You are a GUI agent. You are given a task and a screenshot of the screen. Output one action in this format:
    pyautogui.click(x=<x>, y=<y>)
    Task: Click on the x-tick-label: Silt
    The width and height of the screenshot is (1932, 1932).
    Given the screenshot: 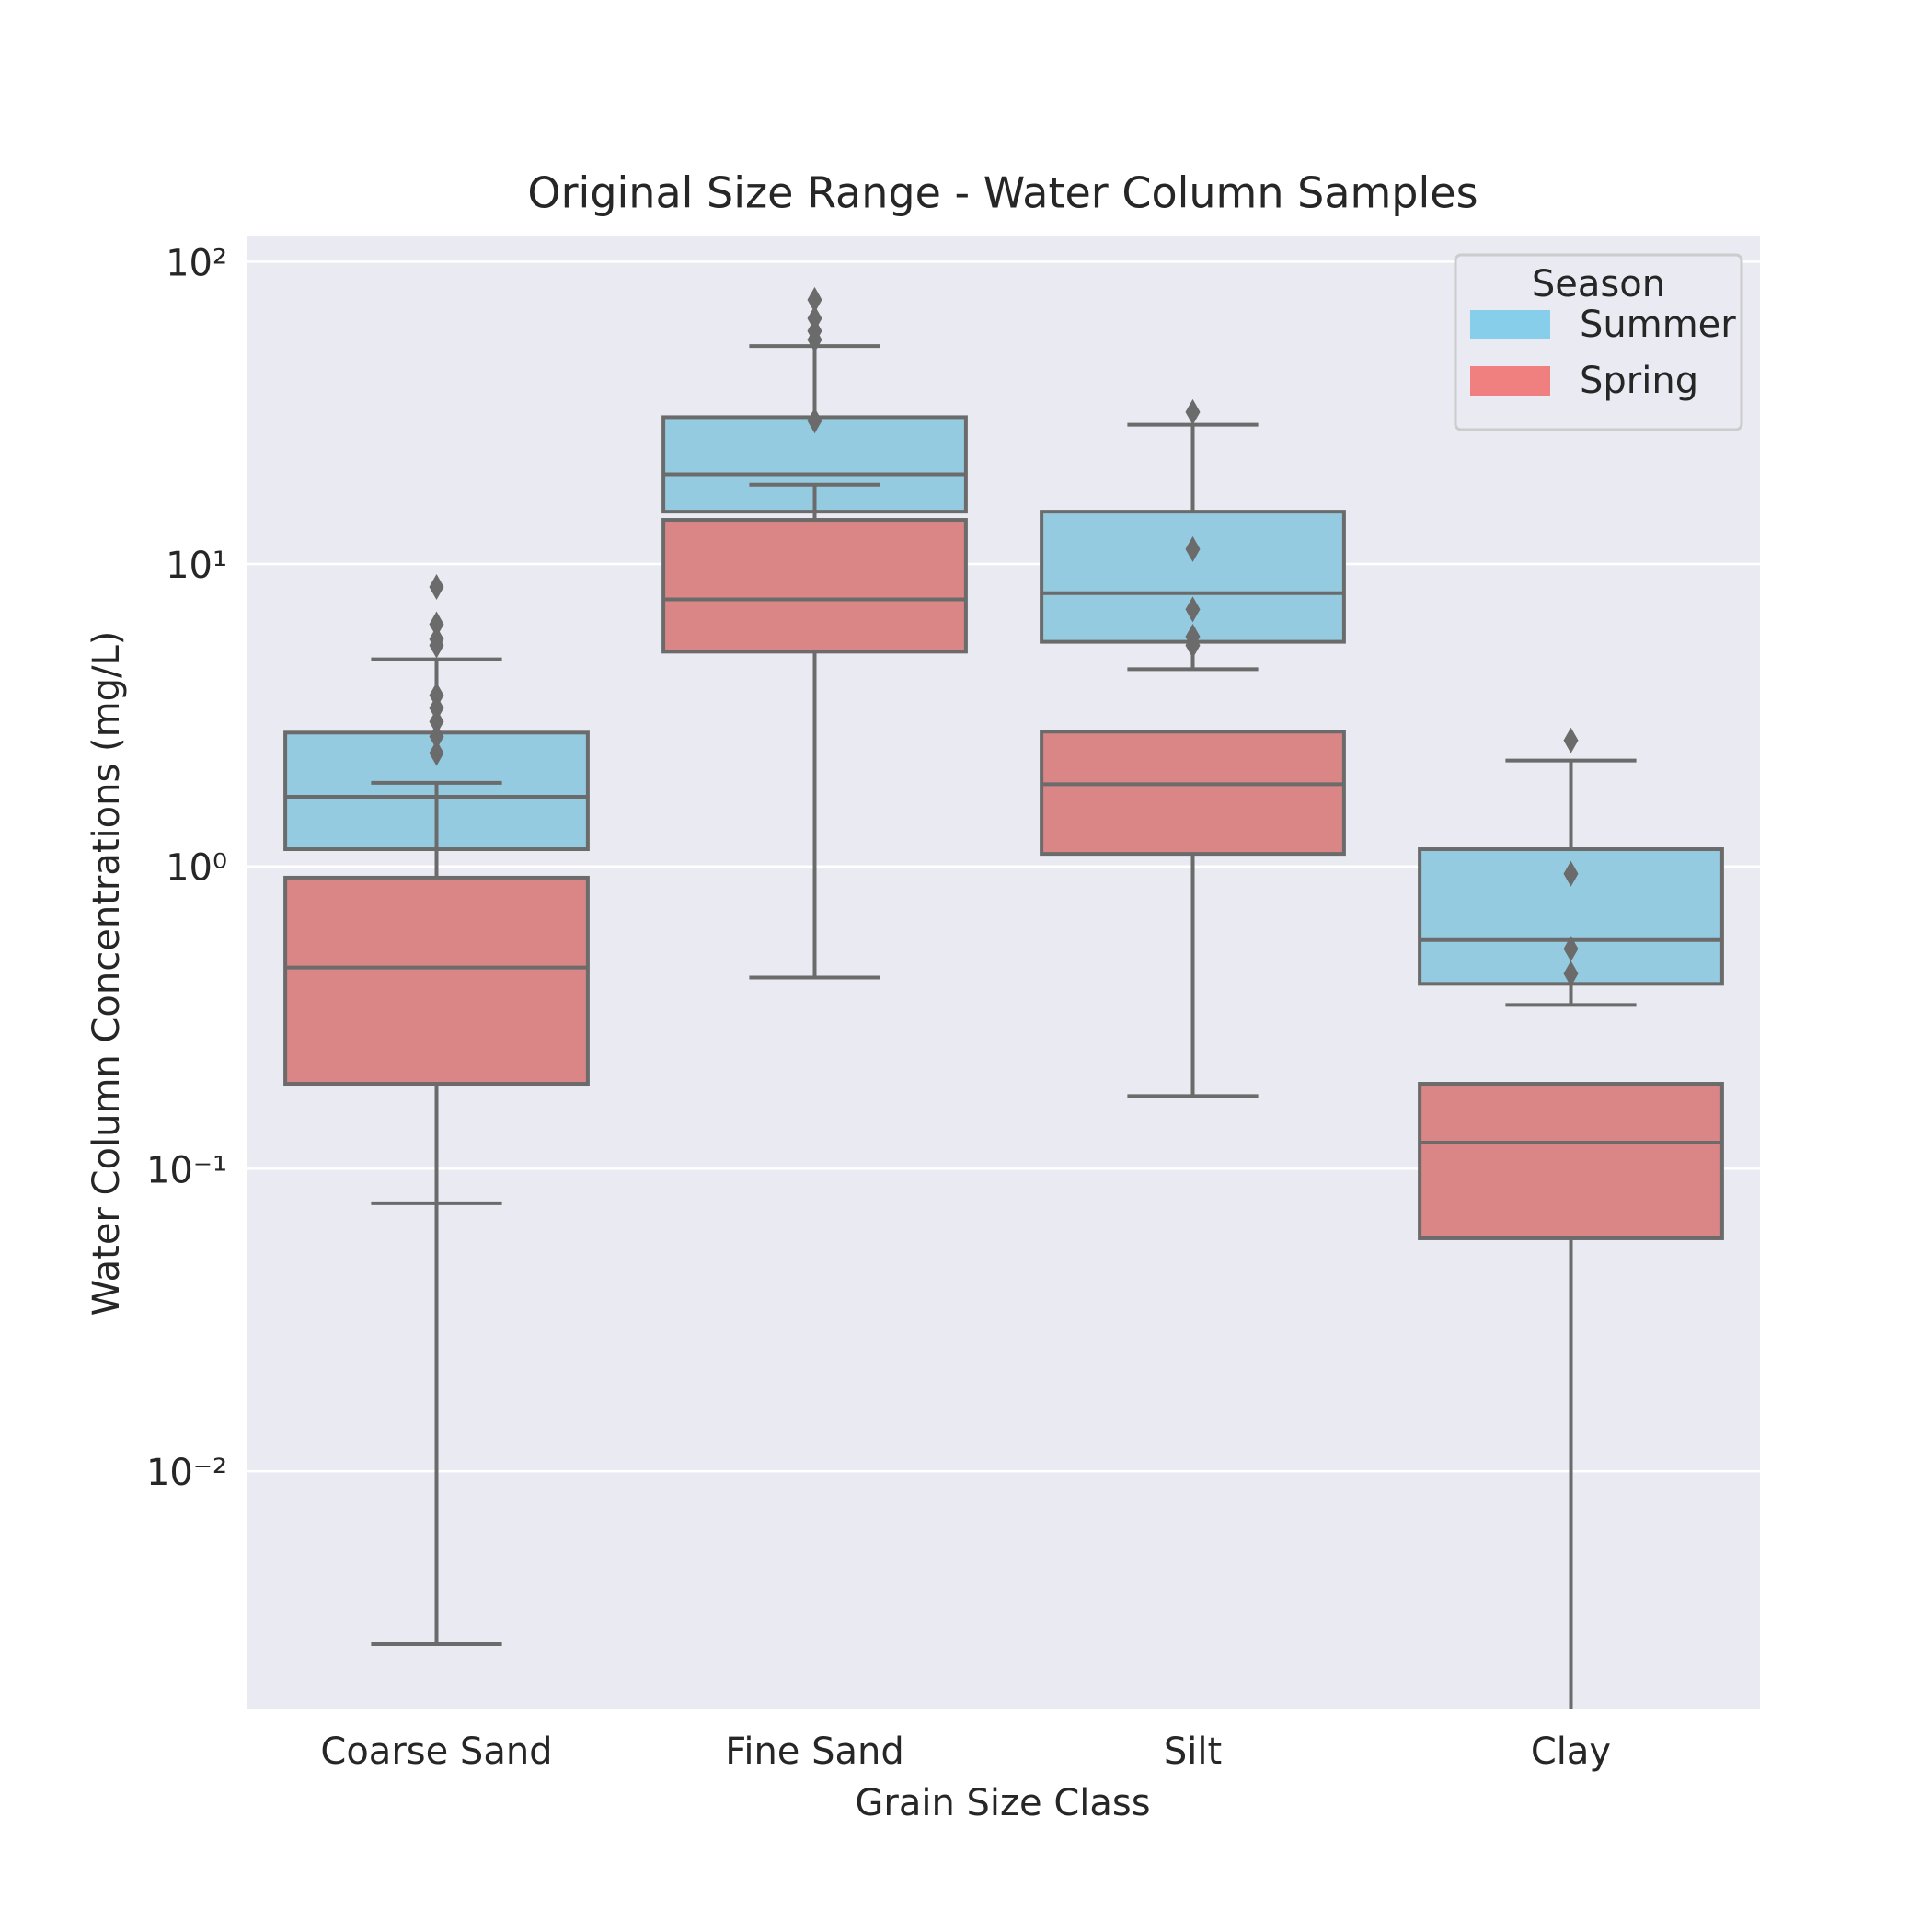 What is the action you would take?
    pyautogui.click(x=1193, y=1752)
    